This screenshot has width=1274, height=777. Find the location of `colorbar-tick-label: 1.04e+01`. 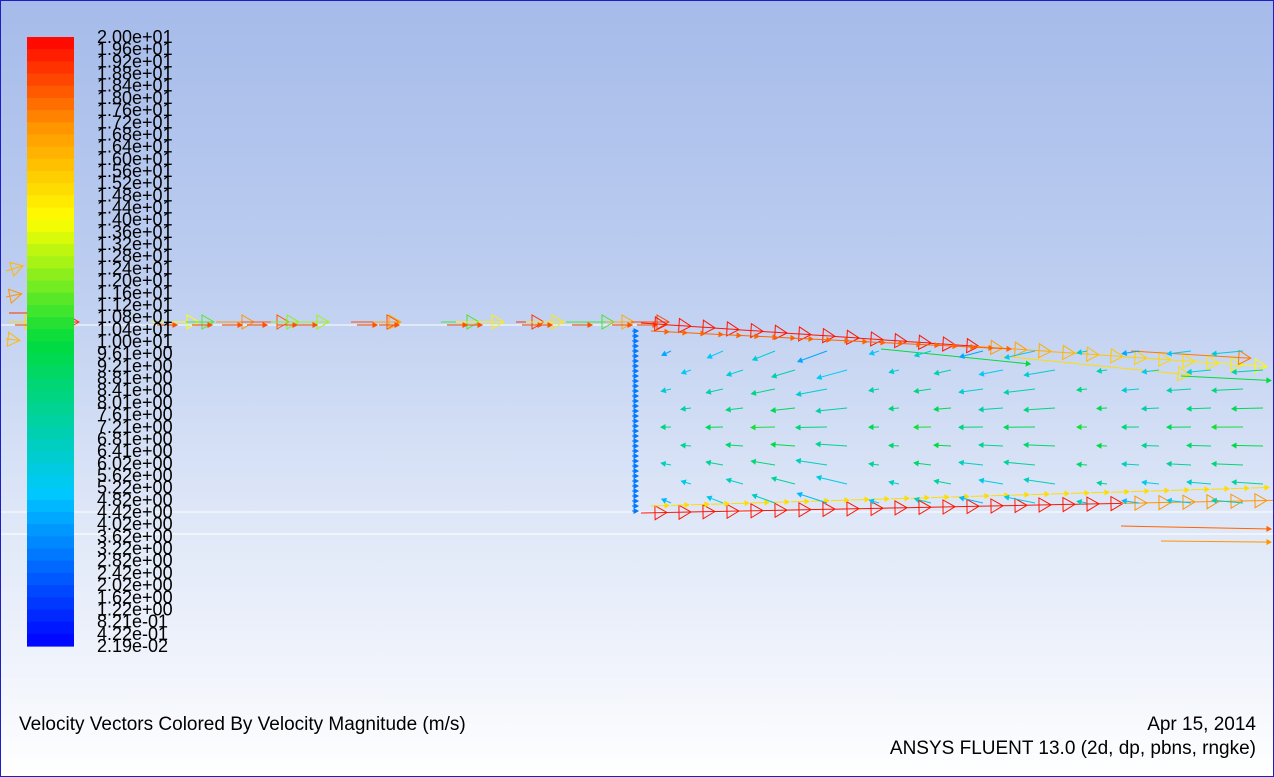

colorbar-tick-label: 1.04e+01 is located at coordinates (135, 329).